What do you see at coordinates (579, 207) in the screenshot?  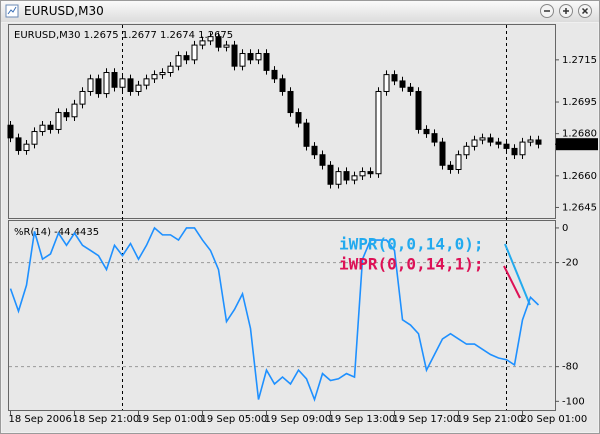 I see `y-tick-label: 1.2645` at bounding box center [579, 207].